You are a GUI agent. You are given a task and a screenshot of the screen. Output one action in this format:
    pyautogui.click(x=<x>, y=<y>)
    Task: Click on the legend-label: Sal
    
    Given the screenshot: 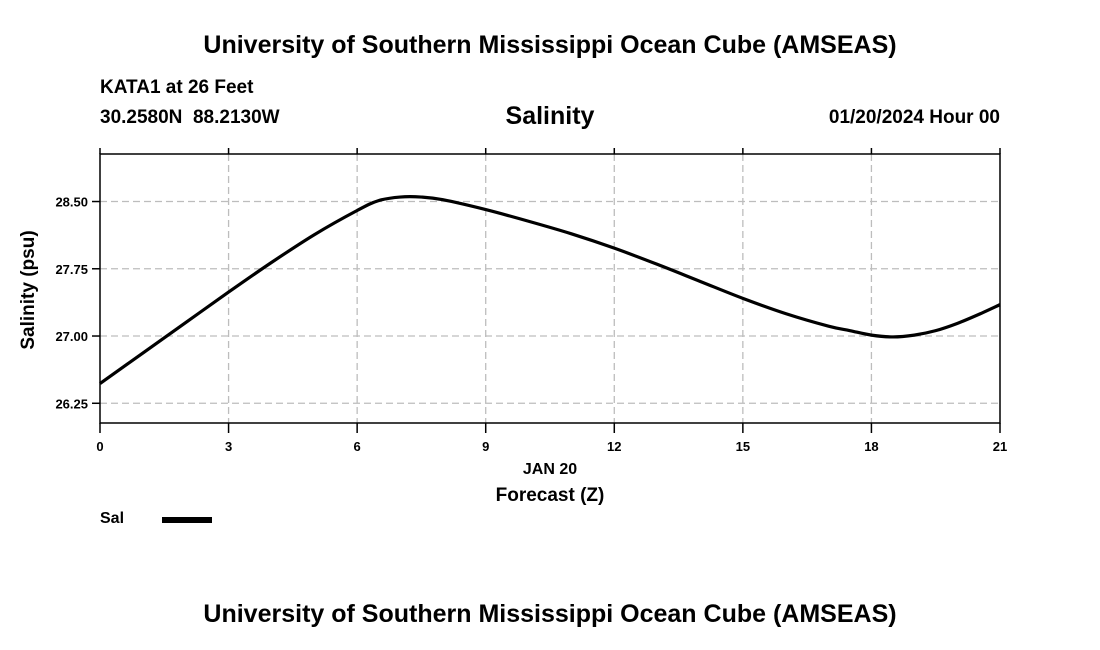 What is the action you would take?
    pyautogui.click(x=112, y=518)
    